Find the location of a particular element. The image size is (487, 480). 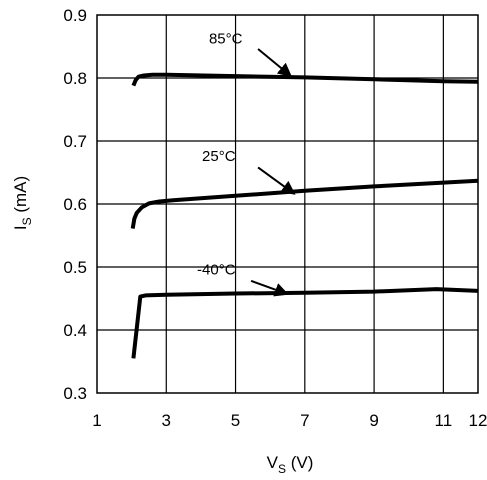

series-line-25c is located at coordinates (304, 203).